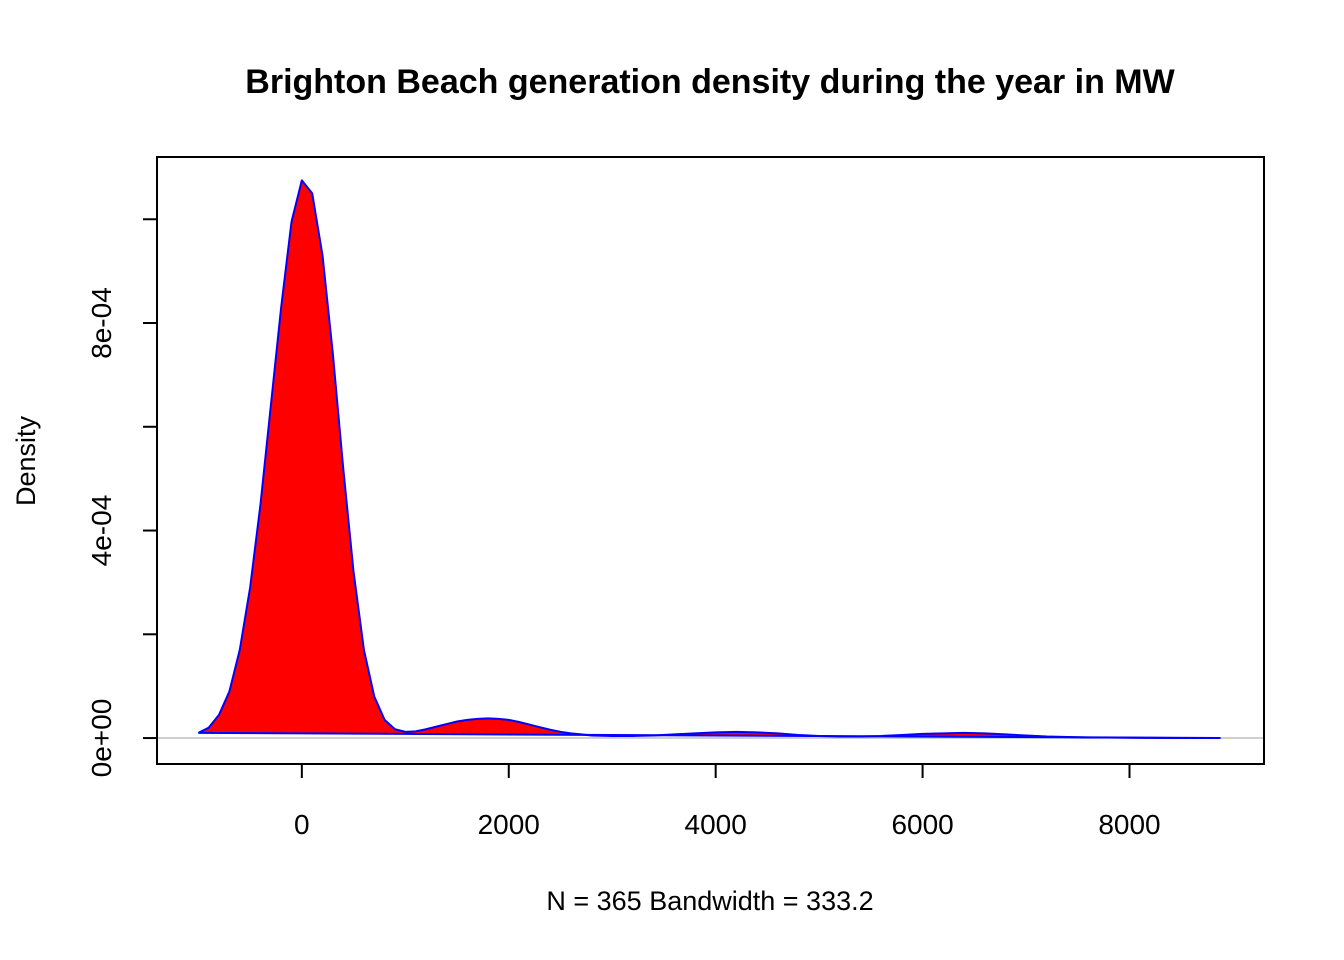  Describe the element at coordinates (302, 824) in the screenshot. I see `x-tick-label: 0` at that location.